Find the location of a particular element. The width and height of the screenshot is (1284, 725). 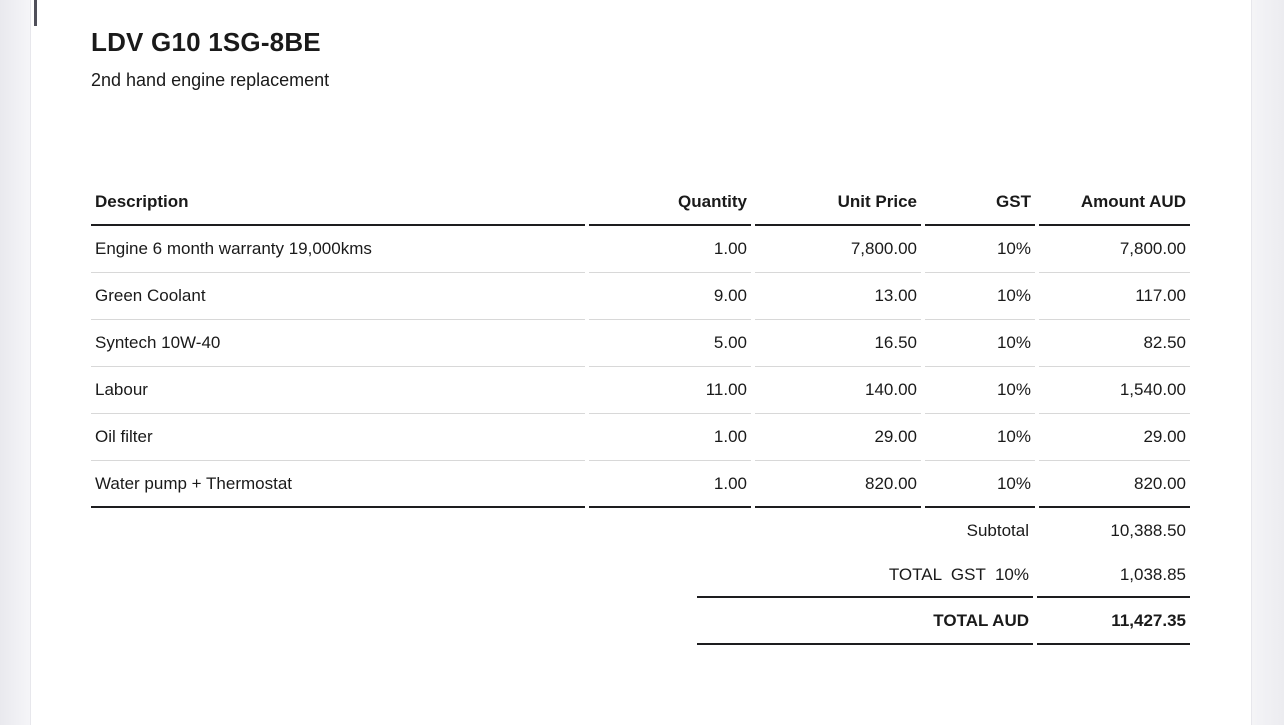

table-row: Green Coolant 9.00 13.00 10% 117.00 is located at coordinates (640, 296).